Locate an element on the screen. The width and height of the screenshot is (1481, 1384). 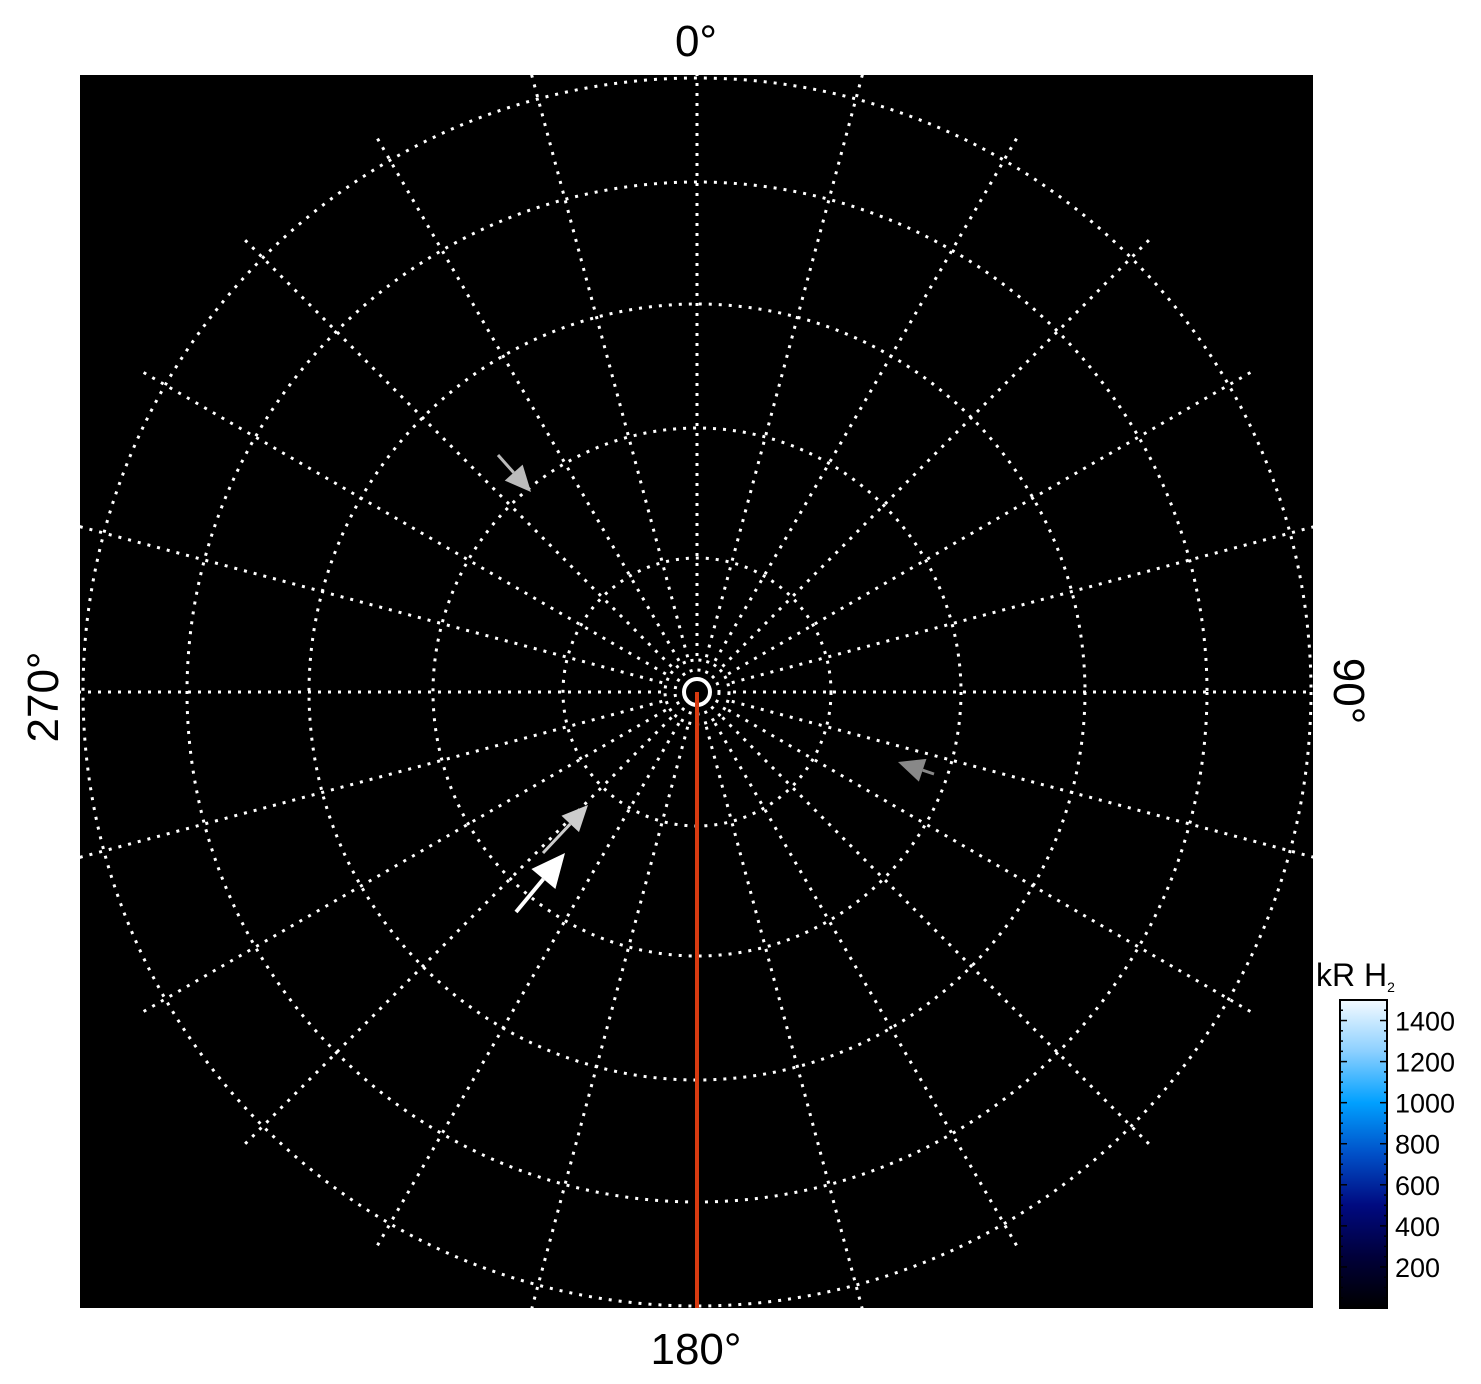
arrows is located at coordinates (715, 684).